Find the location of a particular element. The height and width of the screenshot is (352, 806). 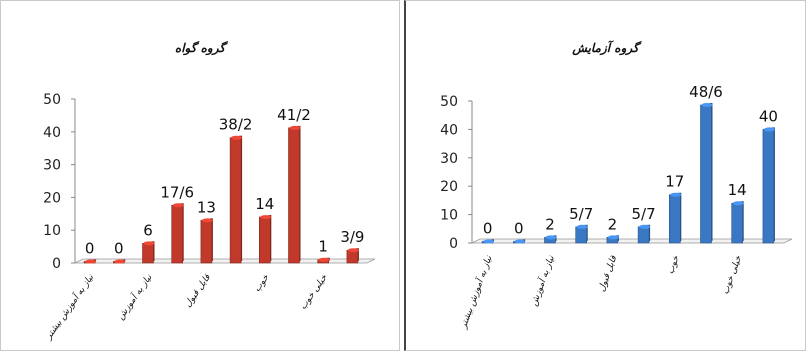

data-label: 6 is located at coordinates (148, 230).